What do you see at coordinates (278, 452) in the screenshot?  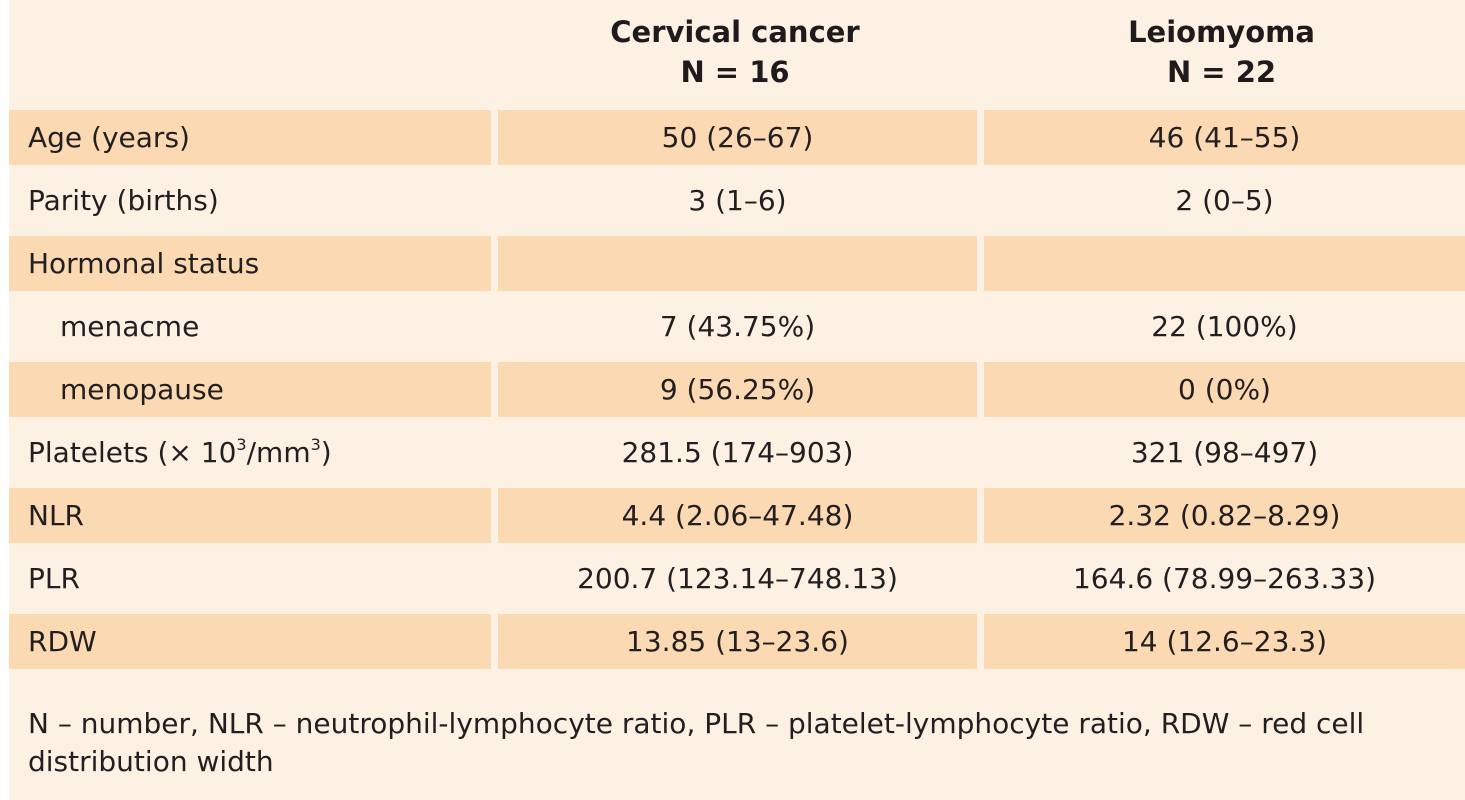 I see `row-label-unit: /mm` at bounding box center [278, 452].